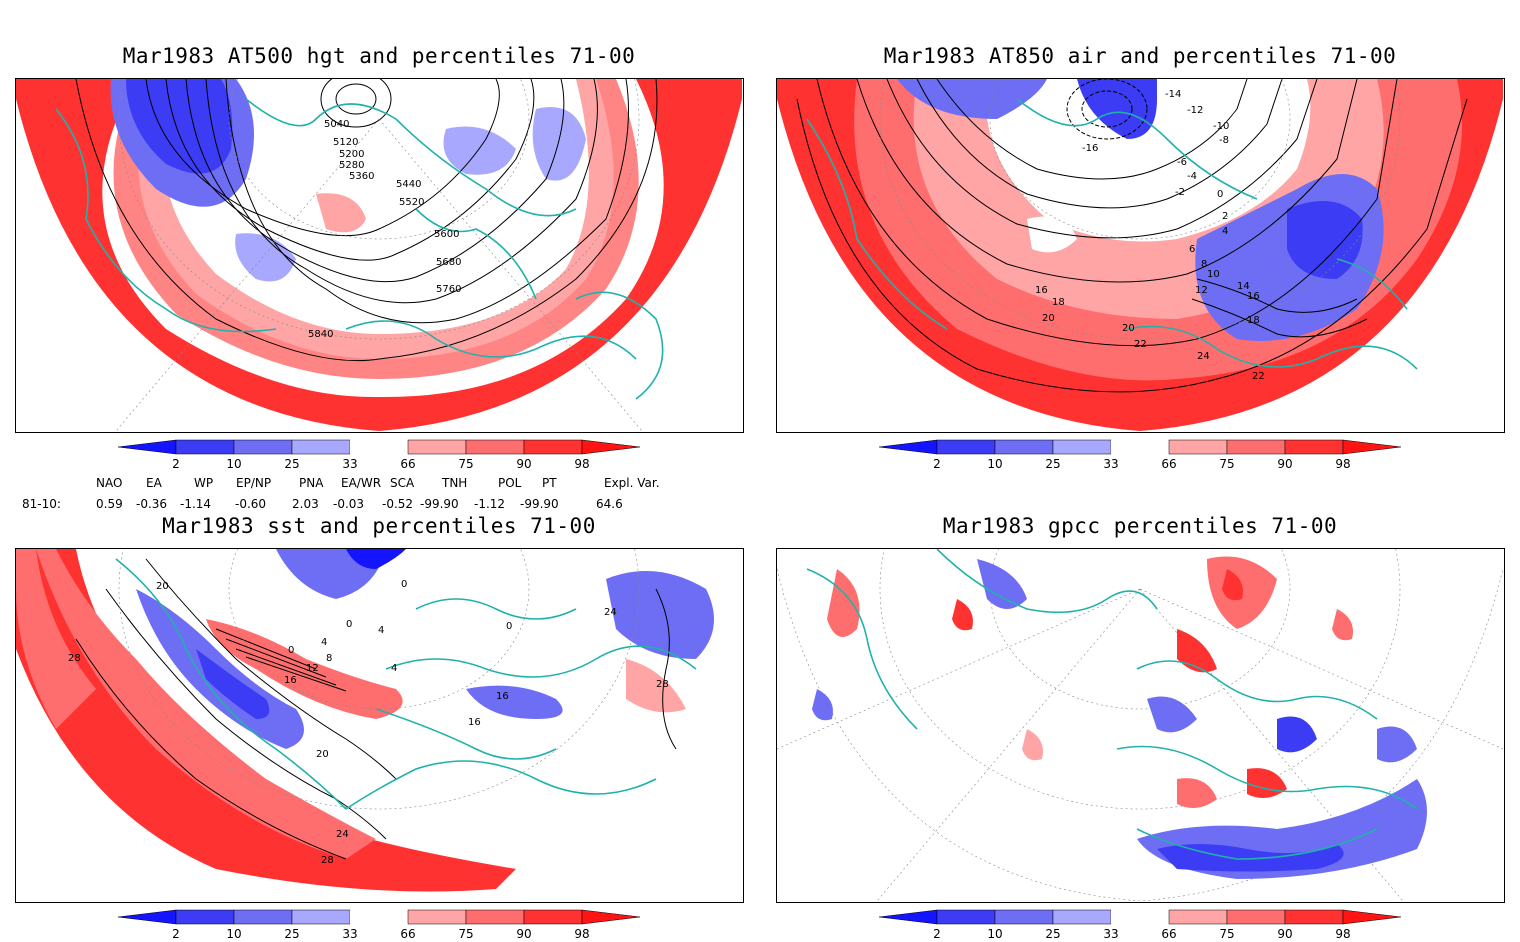 The height and width of the screenshot is (942, 1520). I want to click on index-value: -0.60, so click(251, 504).